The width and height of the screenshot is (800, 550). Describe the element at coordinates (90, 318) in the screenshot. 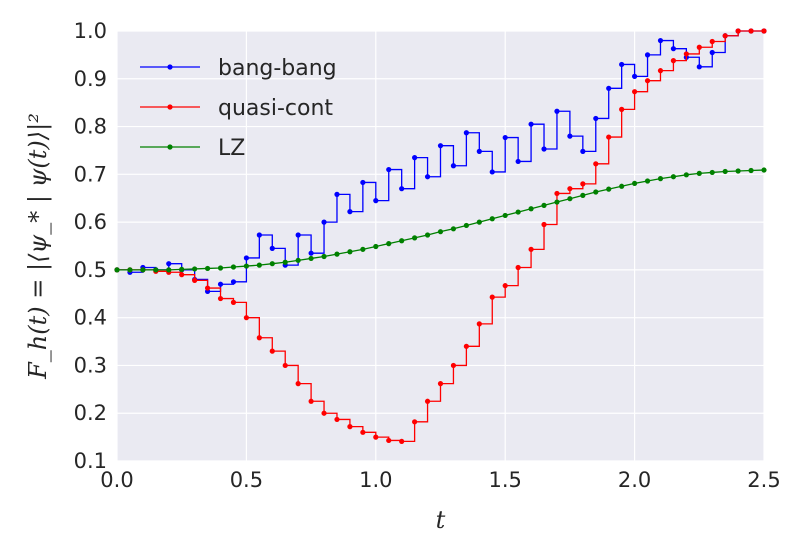

I see `y-tick-label: 0.4` at that location.